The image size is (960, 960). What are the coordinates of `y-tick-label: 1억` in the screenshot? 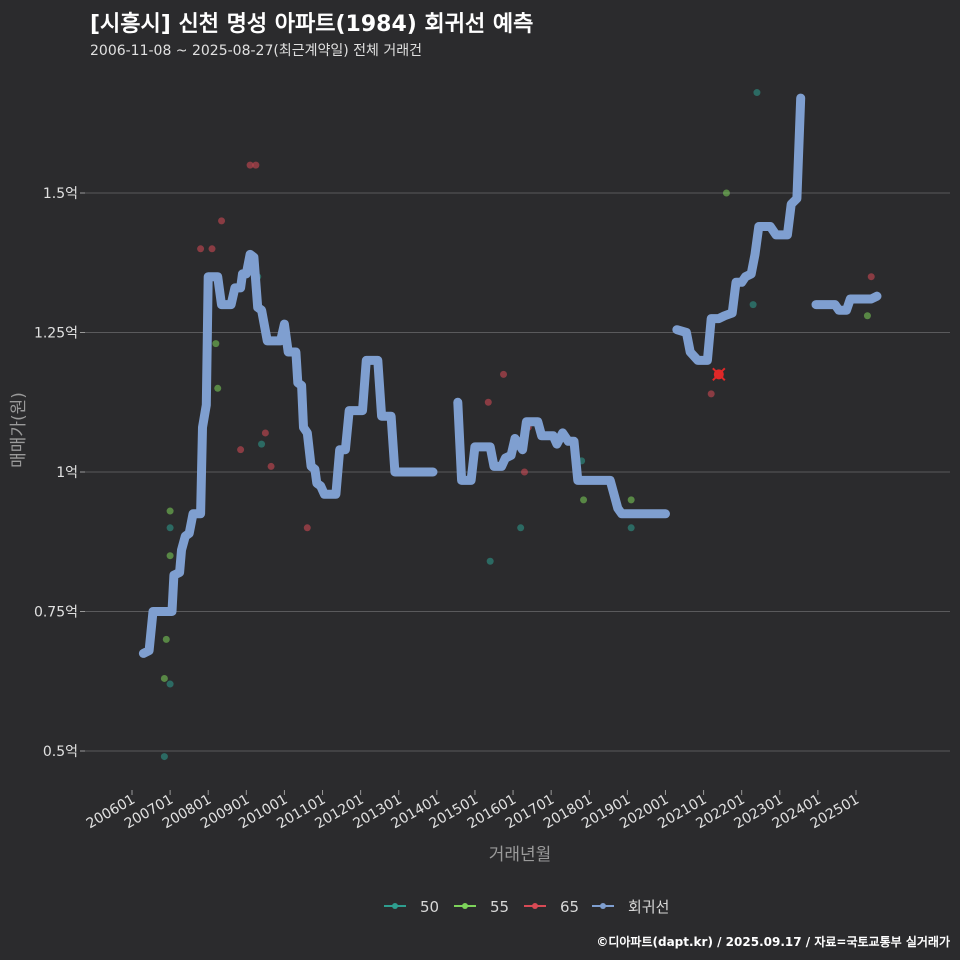 It's located at (67, 473).